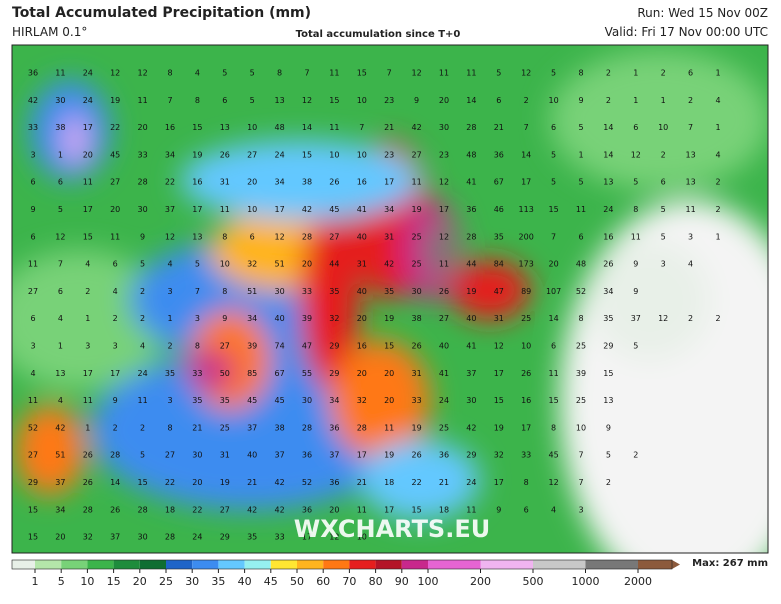  I want to click on grid-value: 16, so click(362, 182).